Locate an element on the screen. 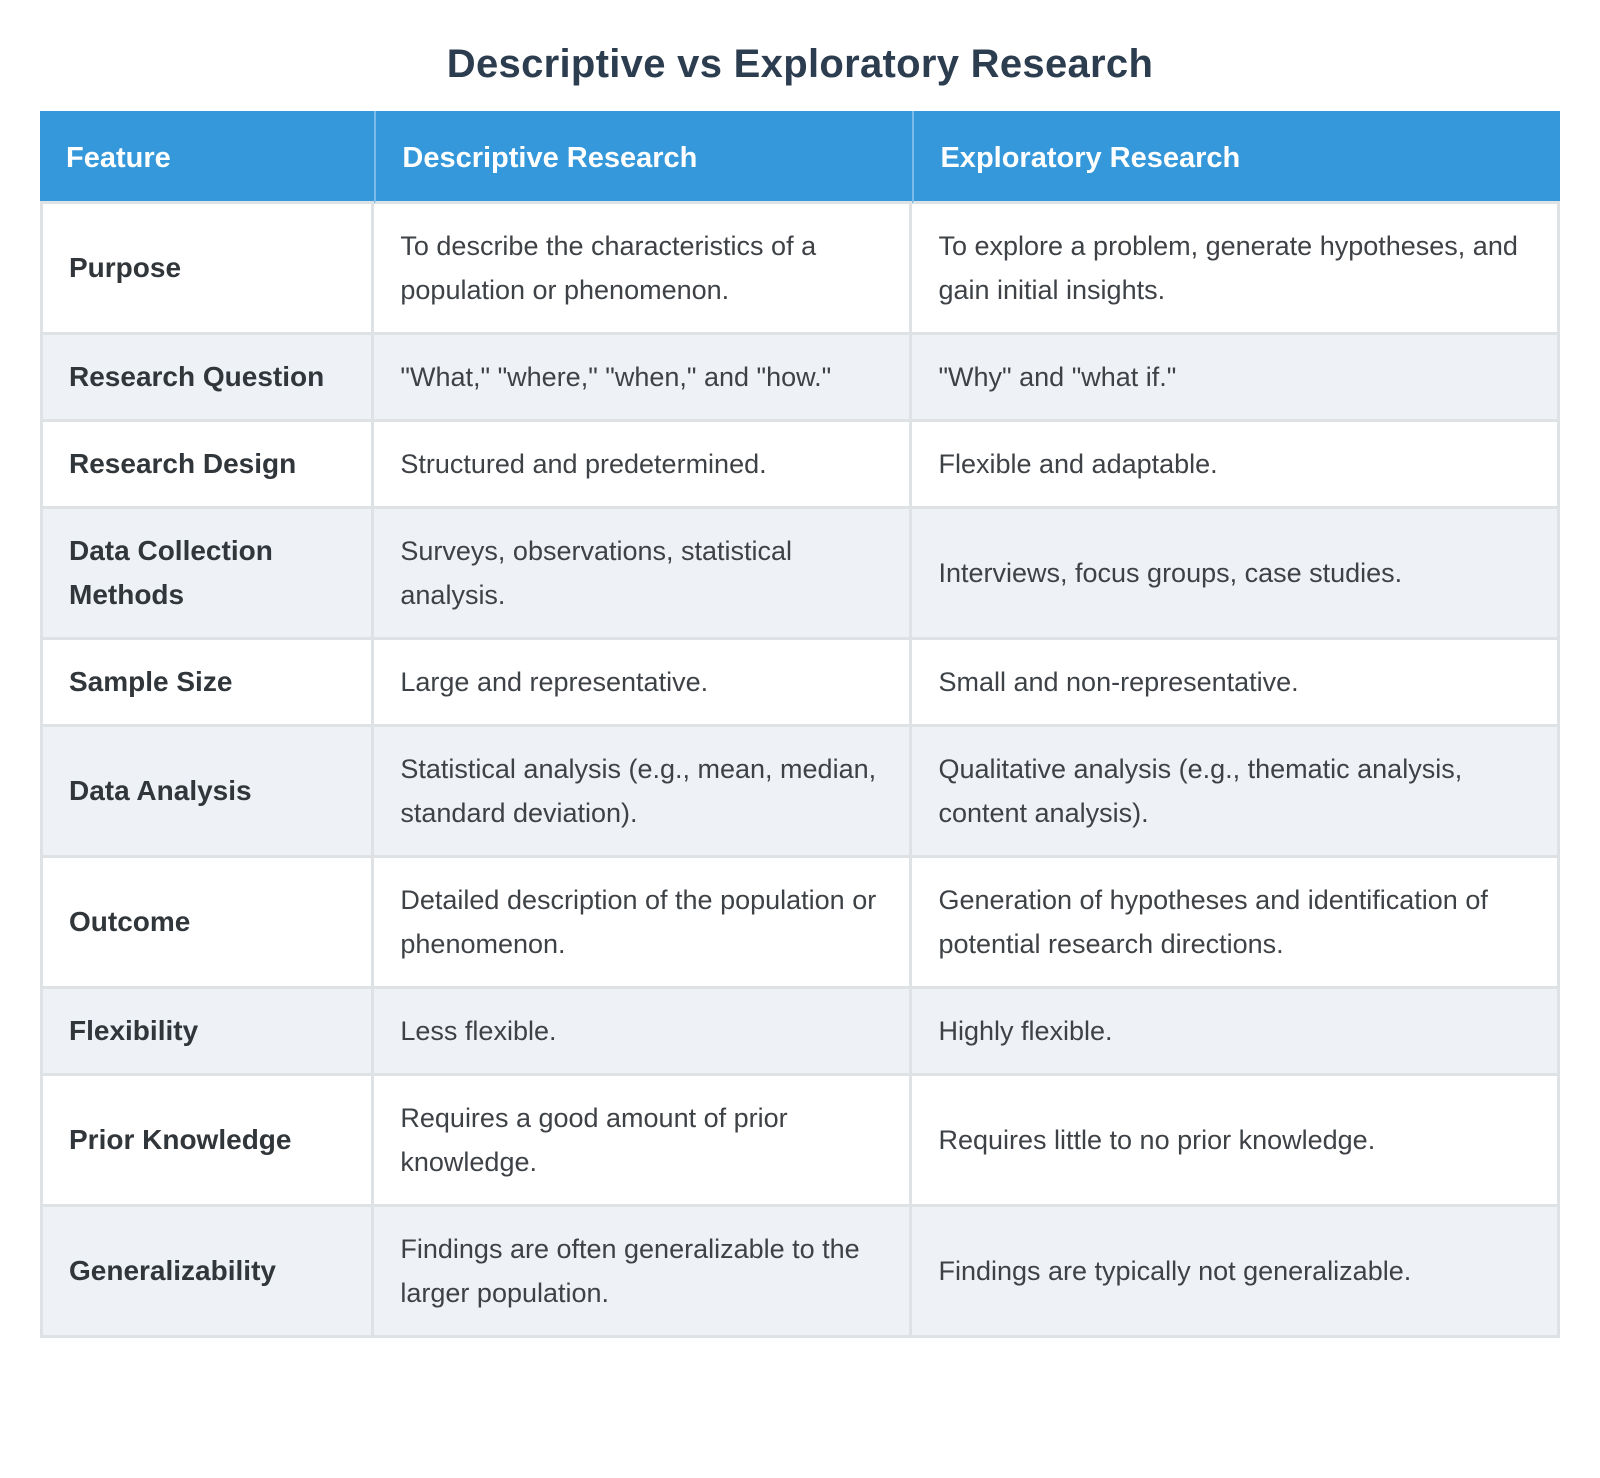  column-header-descriptive-research: Descriptive Research is located at coordinates (643, 157).